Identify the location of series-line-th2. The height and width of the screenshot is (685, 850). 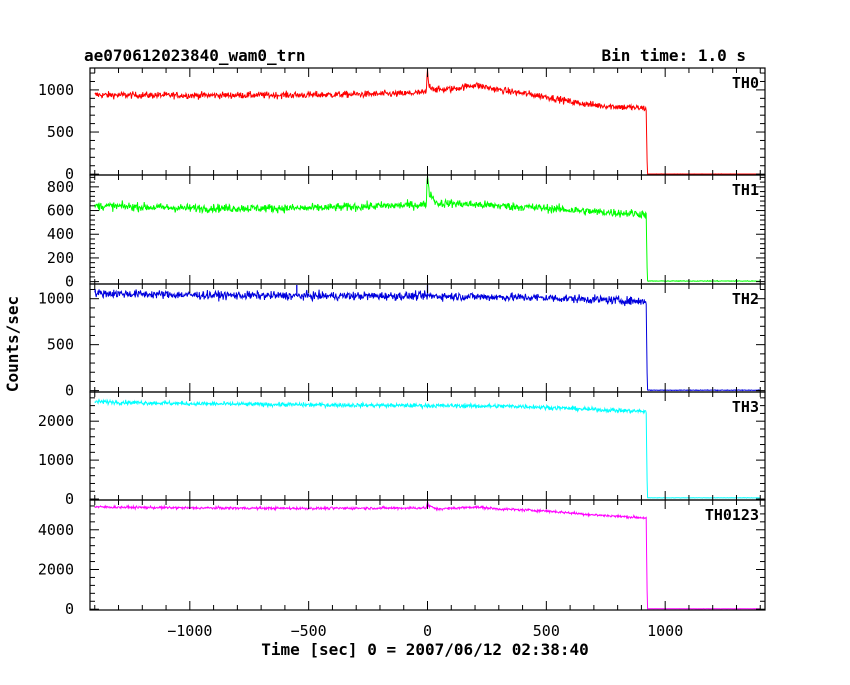
(427, 340).